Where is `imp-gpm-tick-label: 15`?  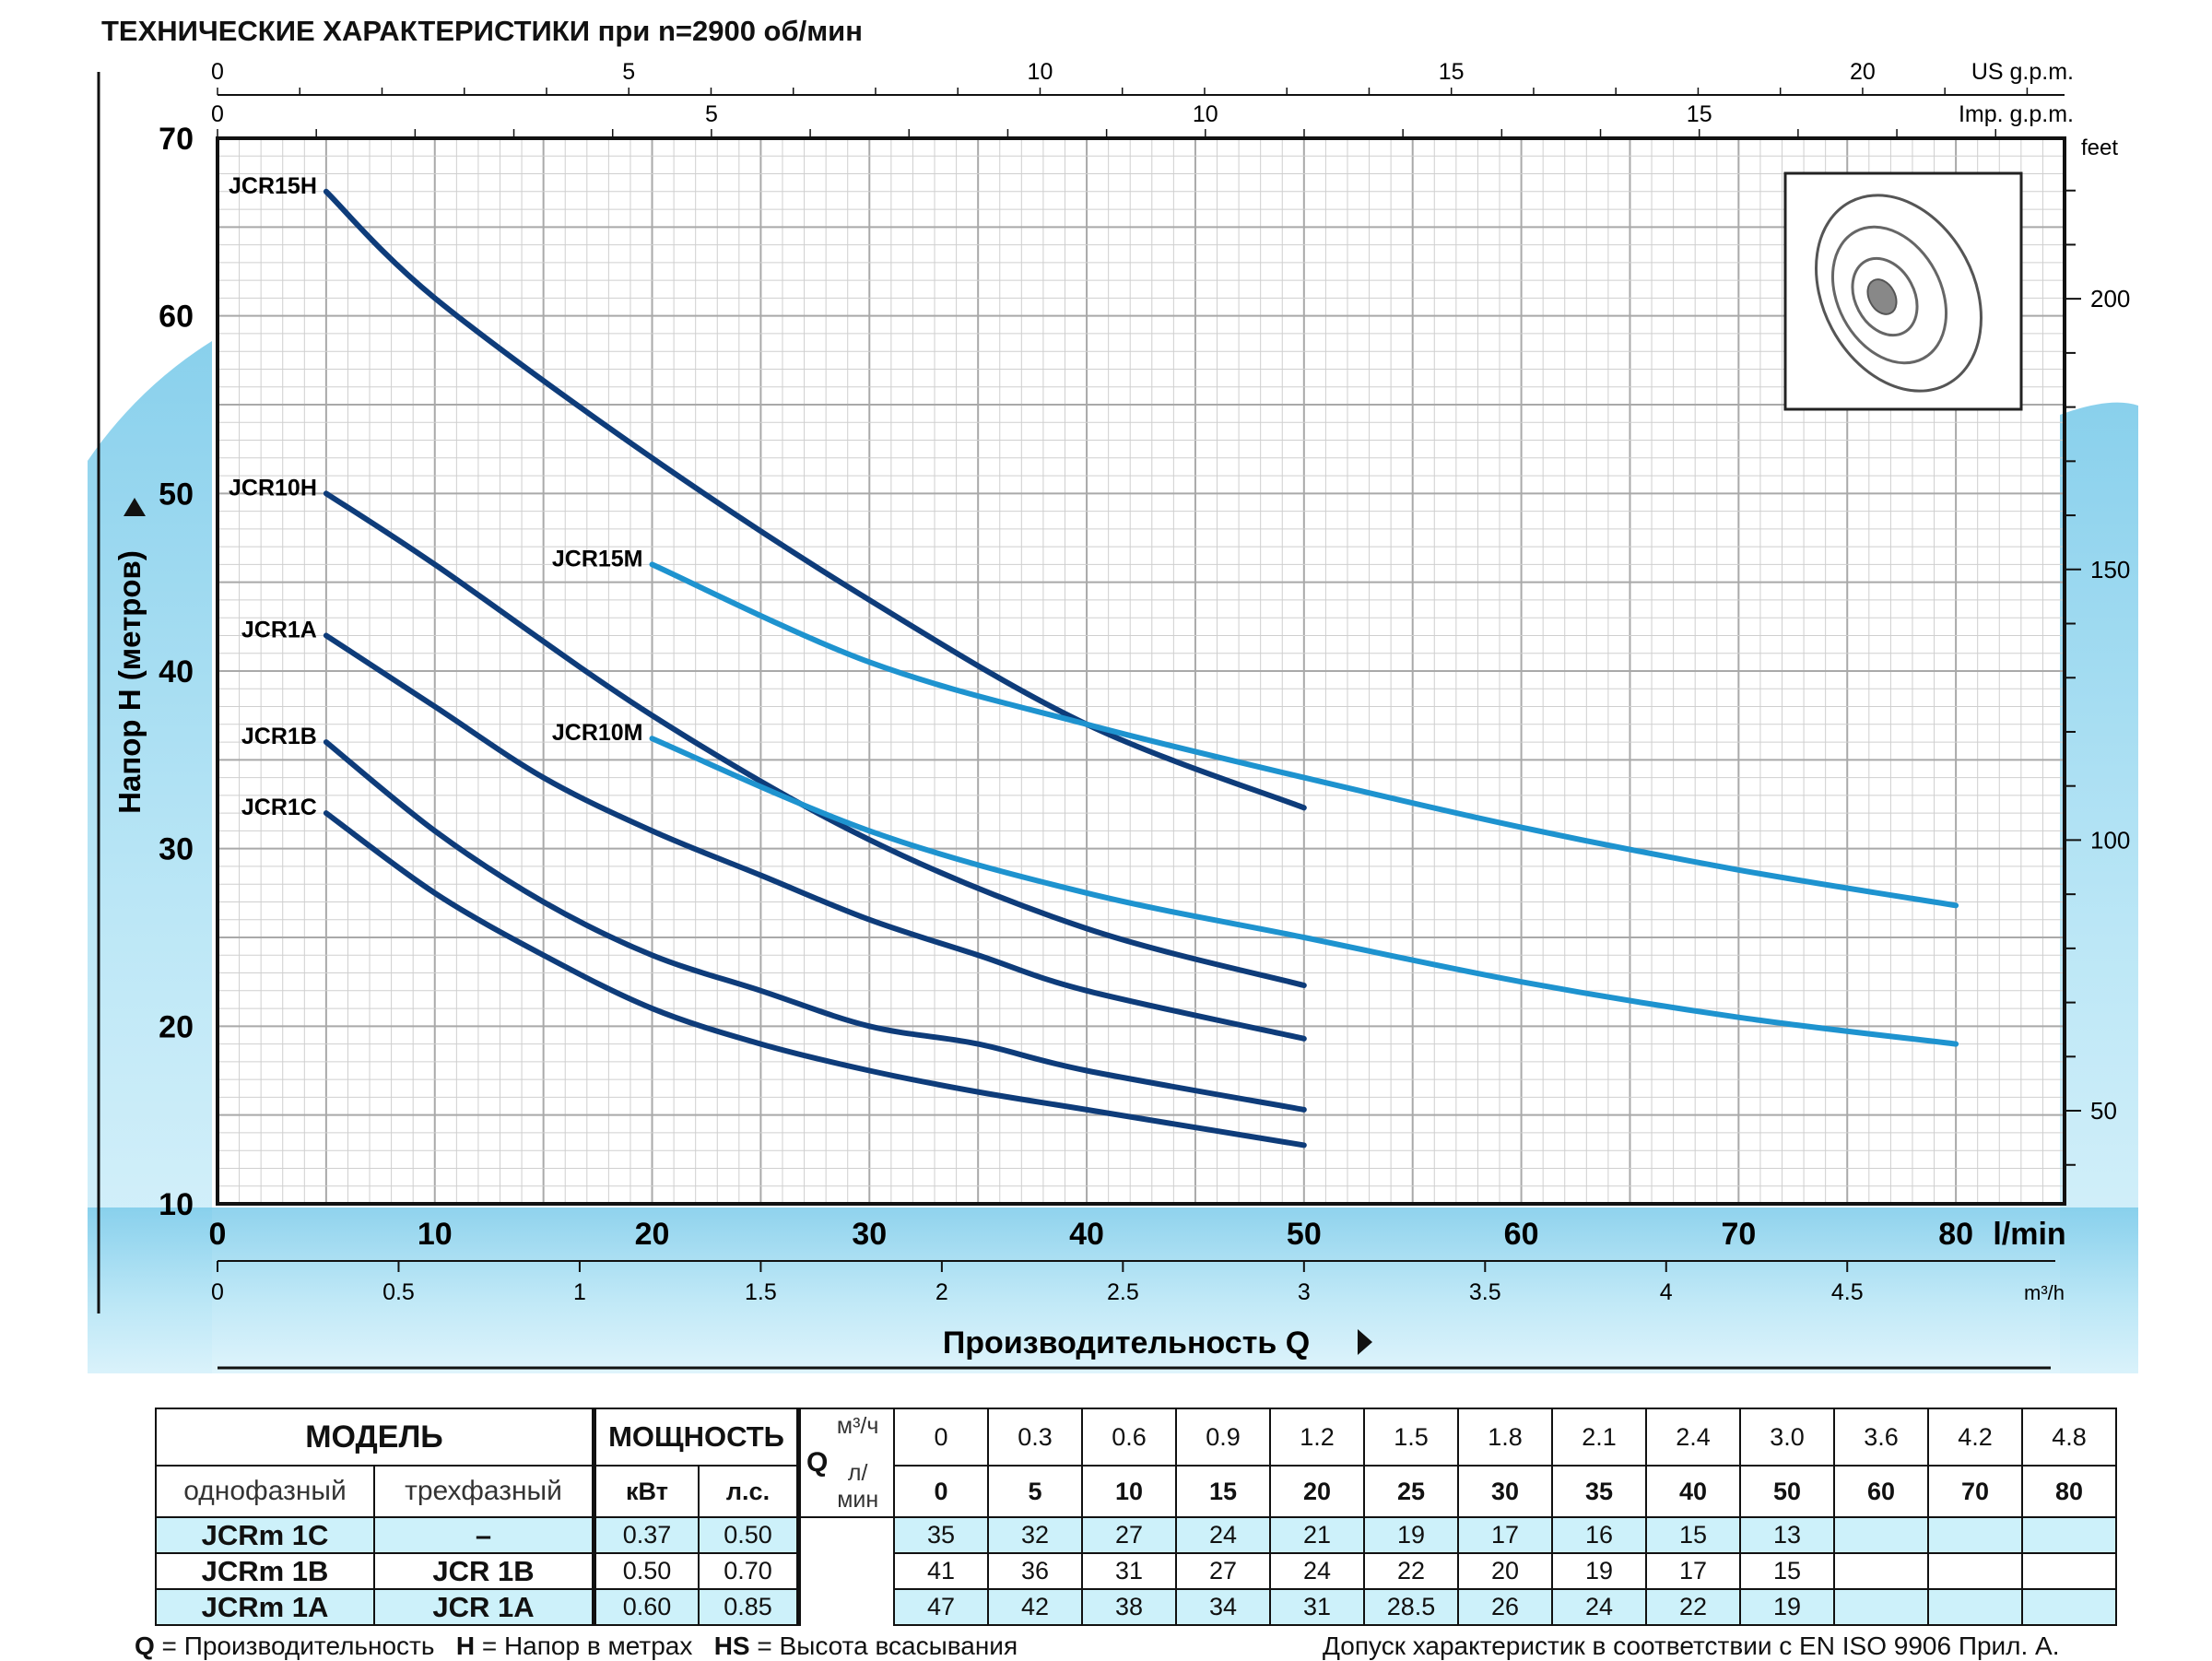 imp-gpm-tick-label: 15 is located at coordinates (1699, 114).